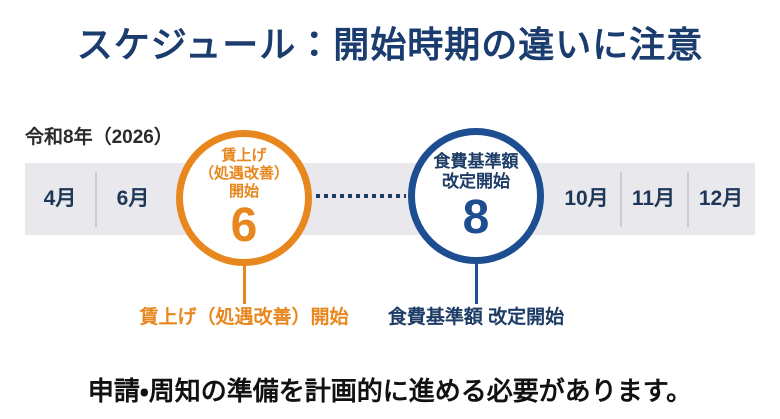  What do you see at coordinates (586, 198) in the screenshot?
I see `month-label-october: 10月` at bounding box center [586, 198].